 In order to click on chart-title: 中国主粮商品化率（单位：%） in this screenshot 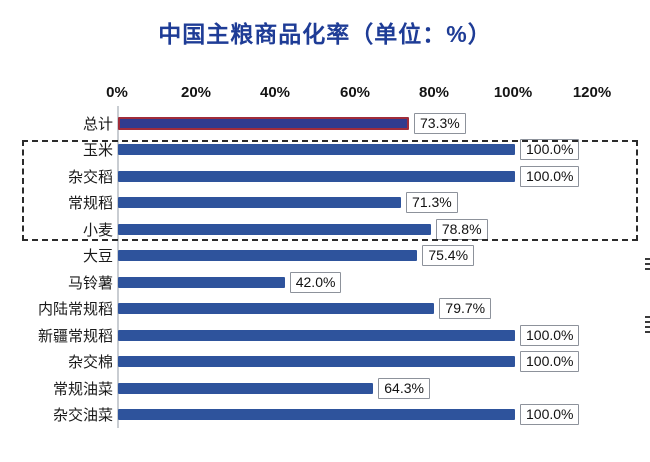, I will do `click(325, 34)`.